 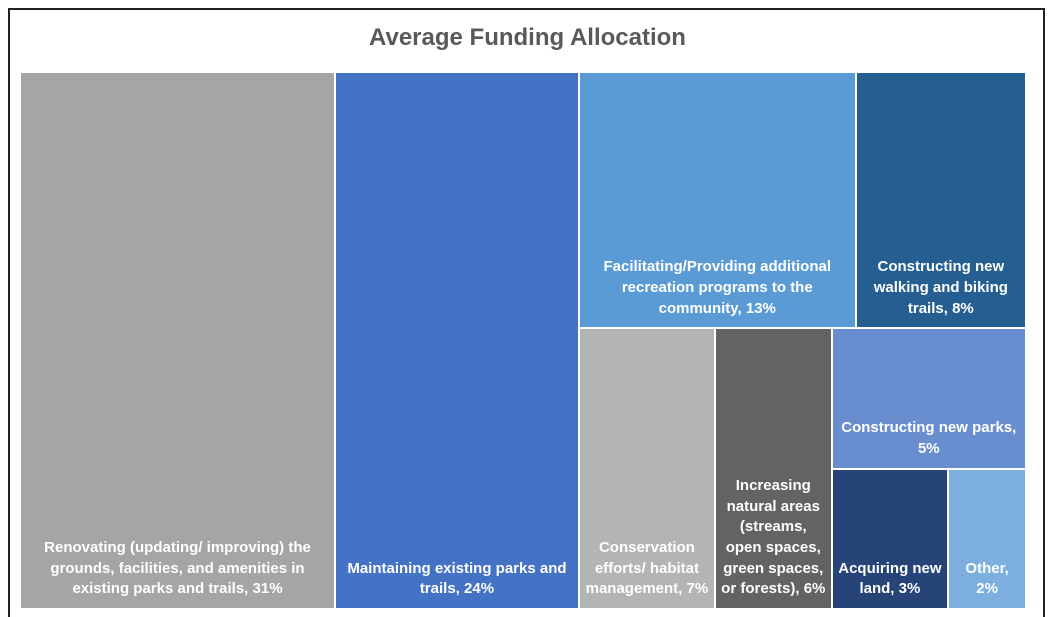 I want to click on tile-label: Constructing new parks, 5%, so click(x=929, y=438).